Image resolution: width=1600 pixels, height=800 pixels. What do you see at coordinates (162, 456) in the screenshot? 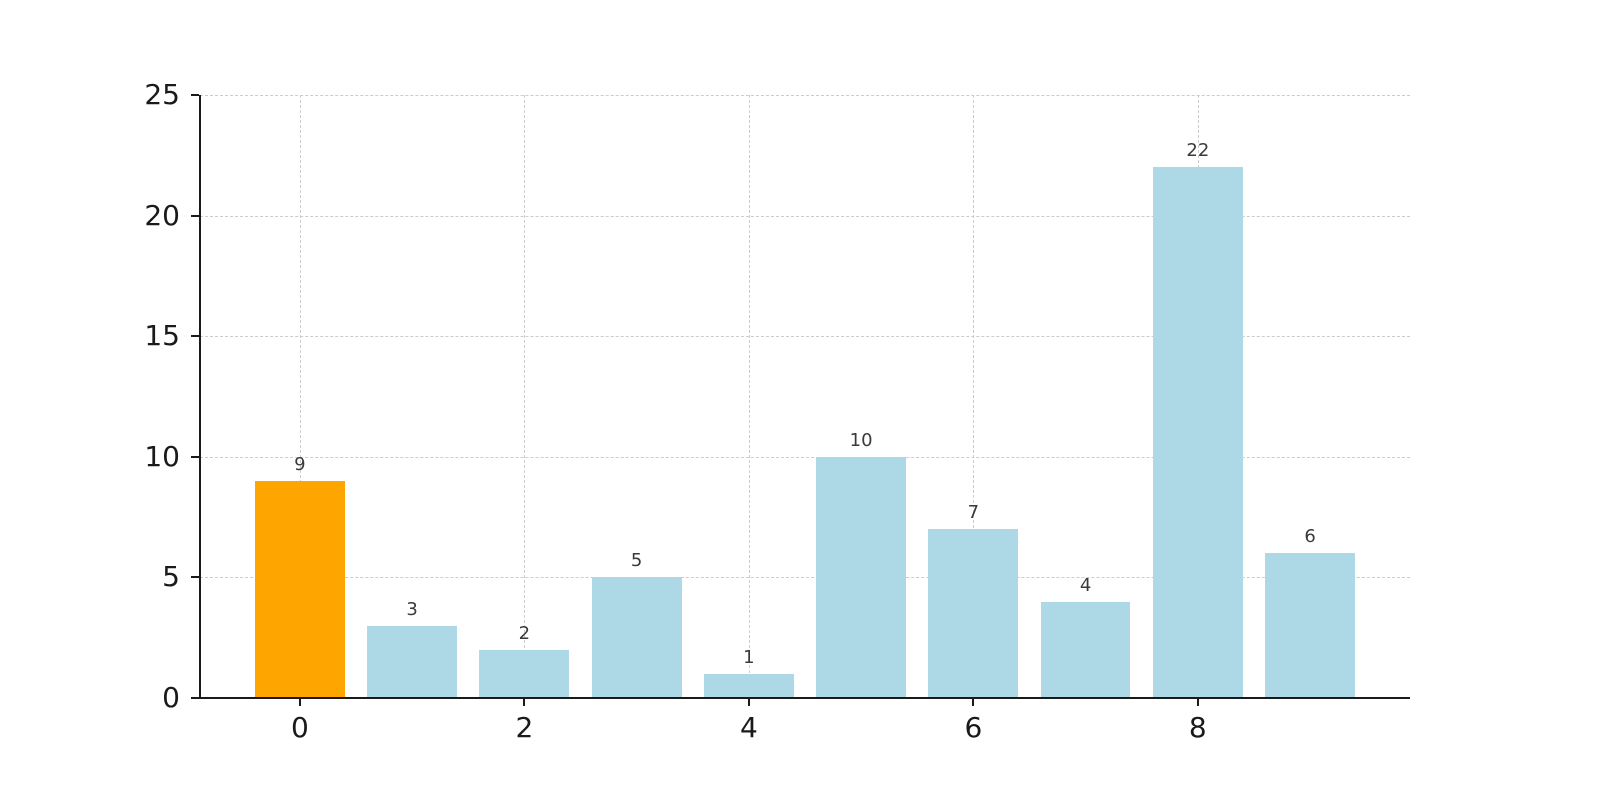
I see `y-tick-label: 10` at bounding box center [162, 456].